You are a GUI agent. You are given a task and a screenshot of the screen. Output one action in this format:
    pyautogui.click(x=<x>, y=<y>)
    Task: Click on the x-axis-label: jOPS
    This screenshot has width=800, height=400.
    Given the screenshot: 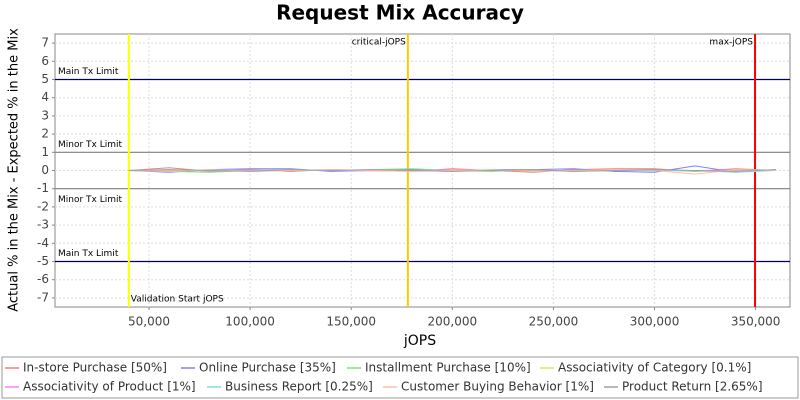 What is the action you would take?
    pyautogui.click(x=419, y=341)
    